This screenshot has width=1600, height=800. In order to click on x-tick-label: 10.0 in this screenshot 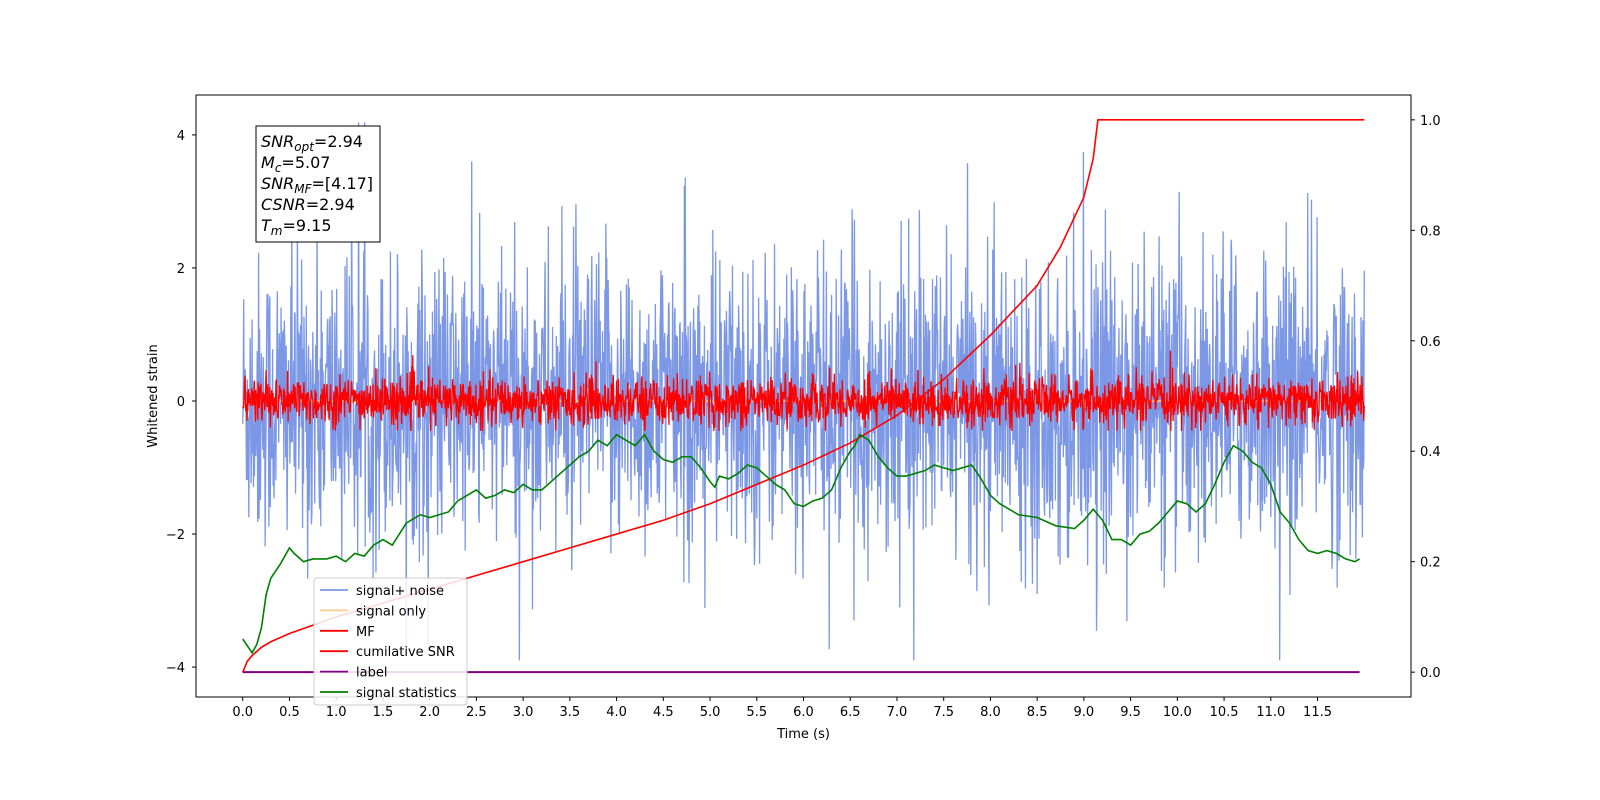, I will do `click(1177, 712)`.